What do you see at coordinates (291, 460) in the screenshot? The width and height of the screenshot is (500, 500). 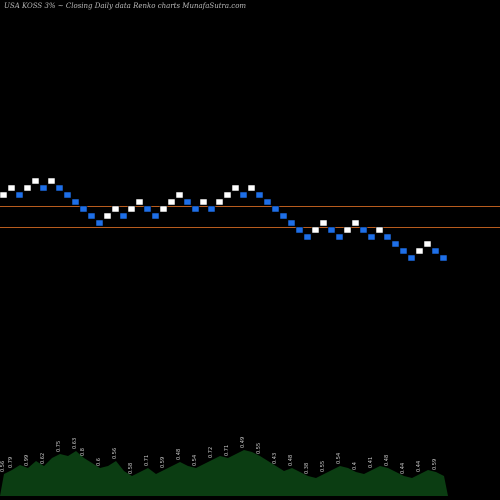 I see `volume-label-19: 0.48` at bounding box center [291, 460].